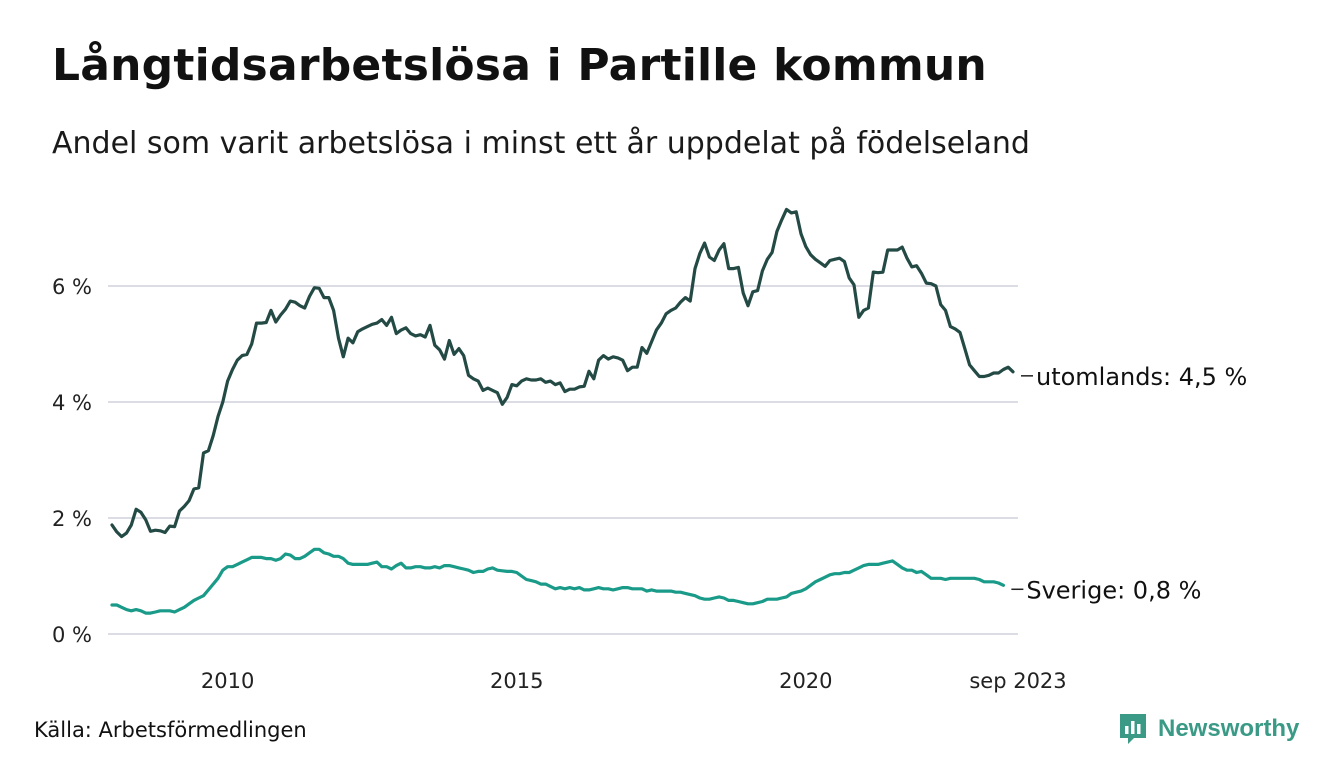  What do you see at coordinates (1229, 728) in the screenshot?
I see `brand-name: Newsworthy` at bounding box center [1229, 728].